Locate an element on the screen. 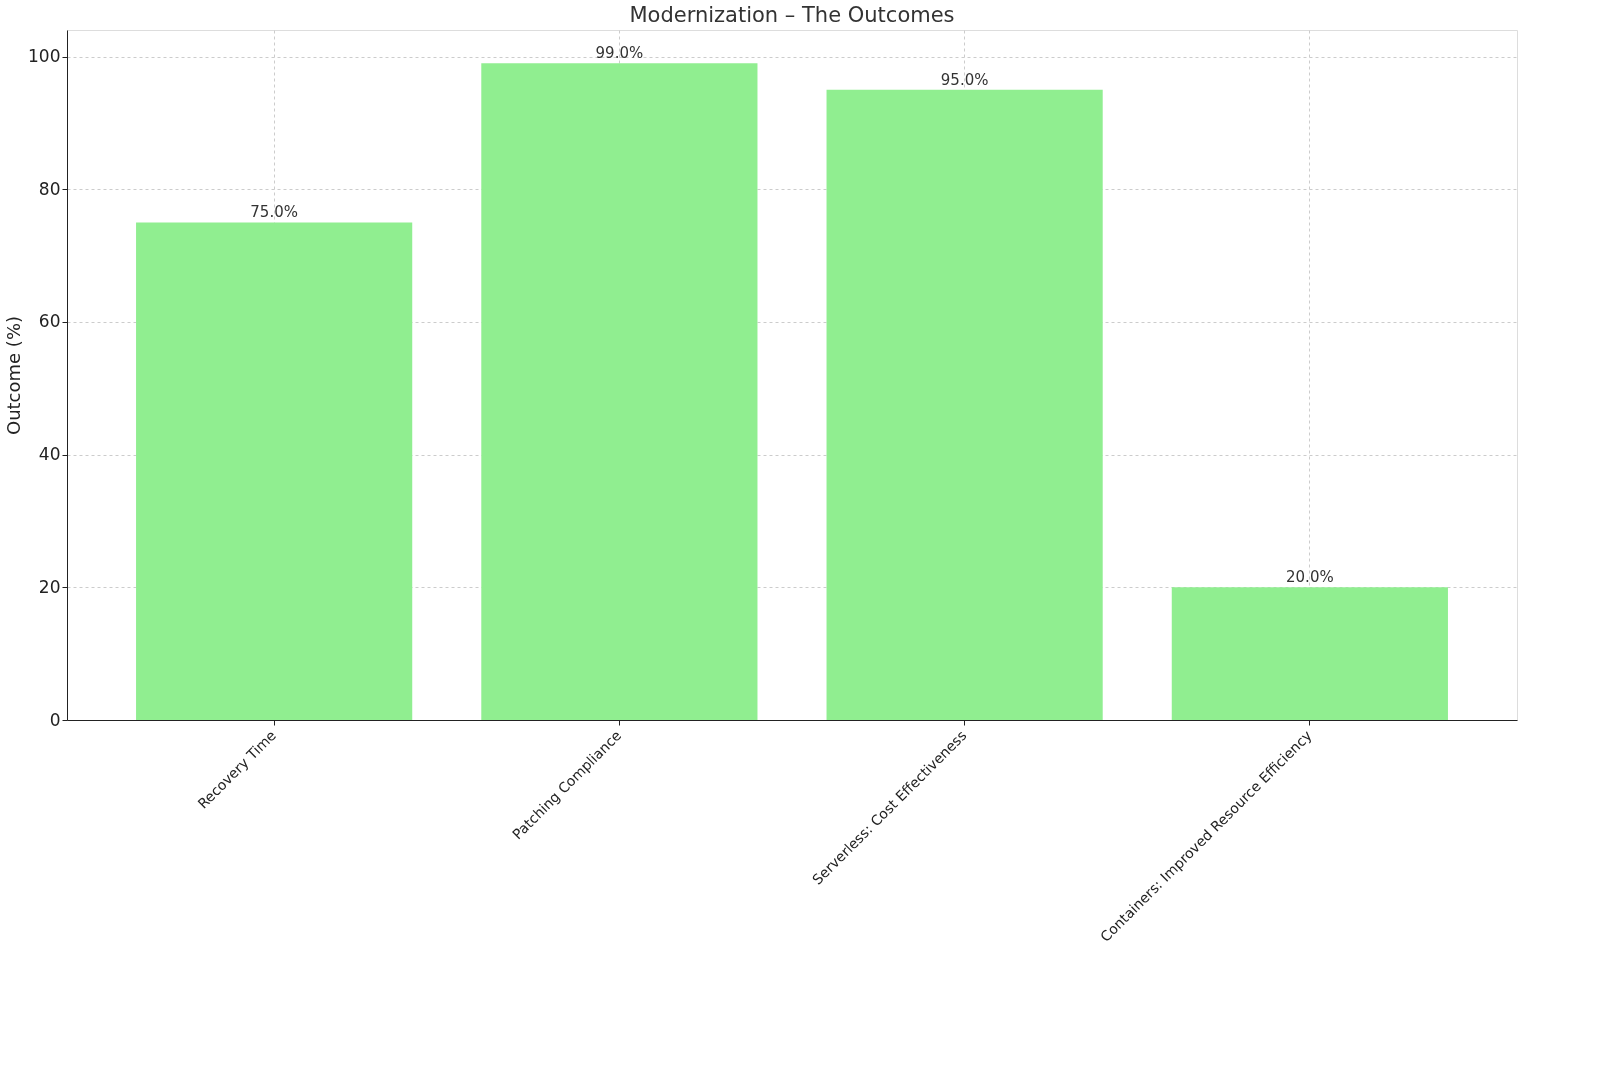 The width and height of the screenshot is (1613, 1076). data-label: 20.0% is located at coordinates (1310, 577).